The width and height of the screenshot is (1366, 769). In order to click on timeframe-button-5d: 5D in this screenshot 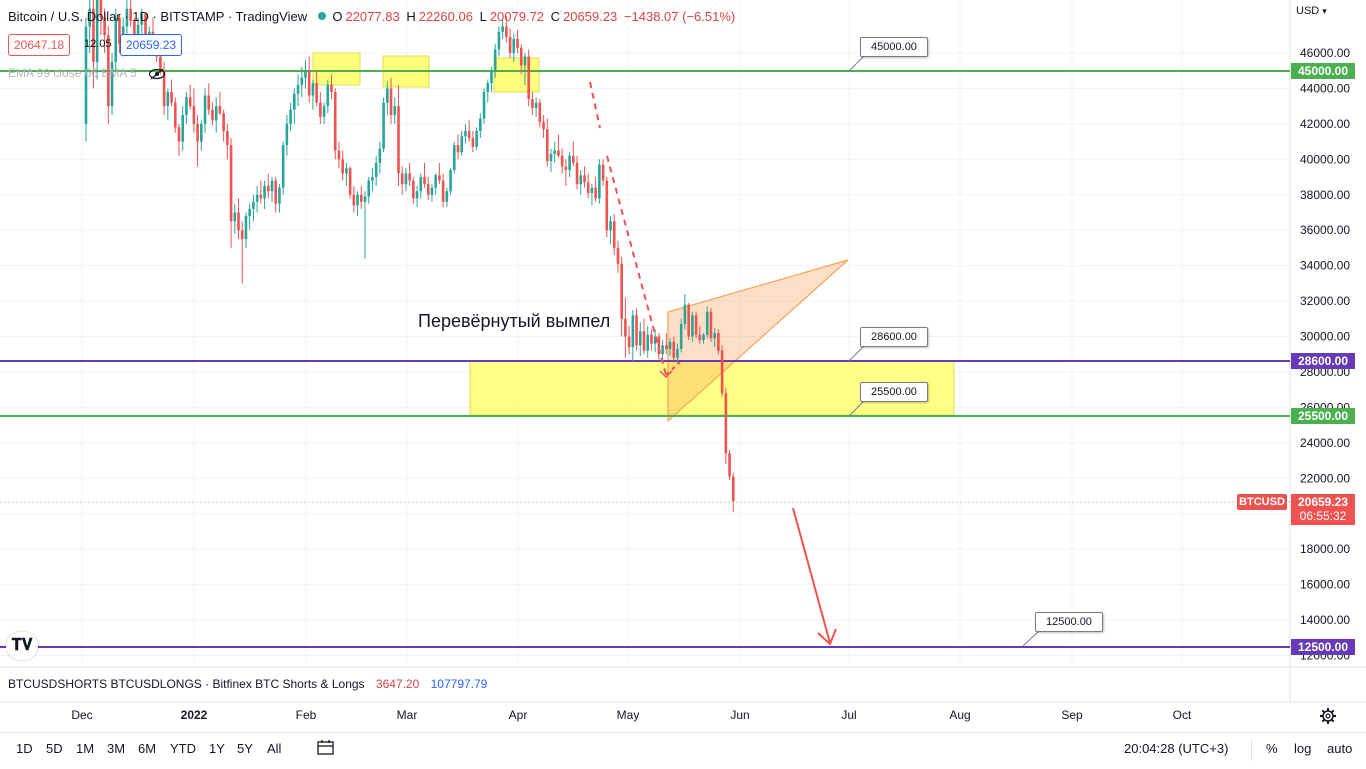, I will do `click(54, 748)`.